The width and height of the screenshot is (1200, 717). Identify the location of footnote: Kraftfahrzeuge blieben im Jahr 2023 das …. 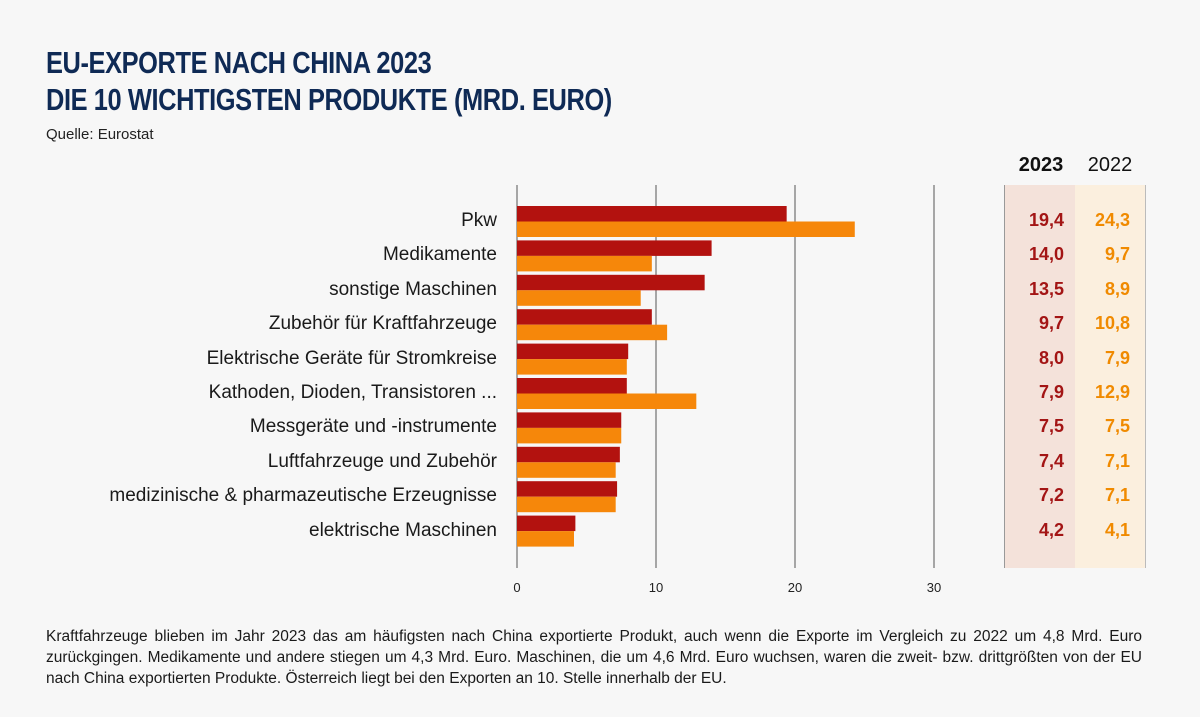
(594, 657).